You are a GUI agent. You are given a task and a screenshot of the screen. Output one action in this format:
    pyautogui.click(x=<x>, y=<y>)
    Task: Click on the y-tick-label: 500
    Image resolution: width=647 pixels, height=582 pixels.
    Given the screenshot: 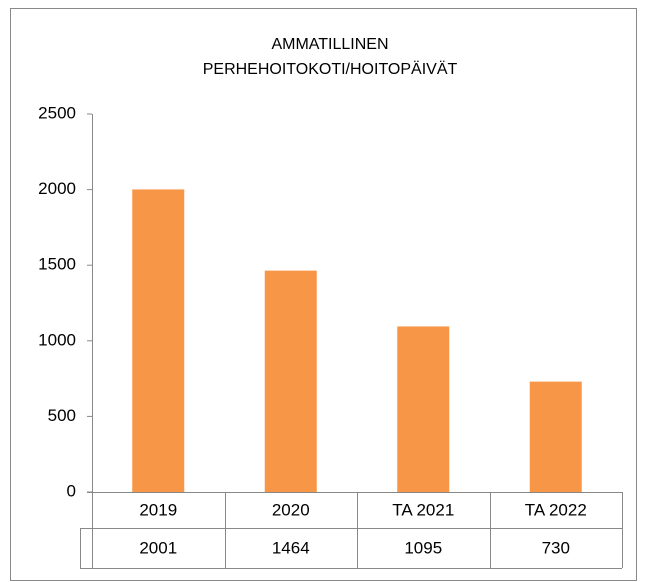 What is the action you would take?
    pyautogui.click(x=62, y=415)
    